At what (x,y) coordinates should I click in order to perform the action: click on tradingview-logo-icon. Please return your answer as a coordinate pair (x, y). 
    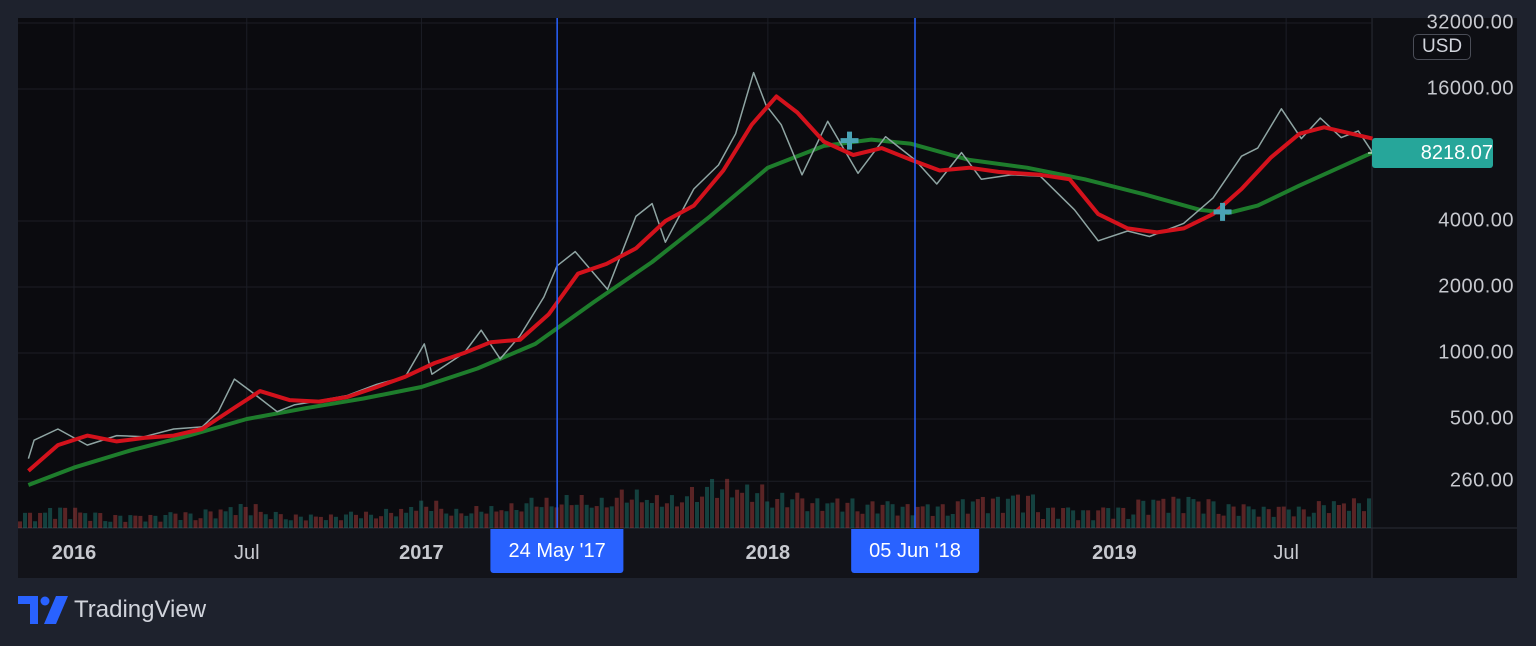
    Looking at the image, I should click on (43, 610).